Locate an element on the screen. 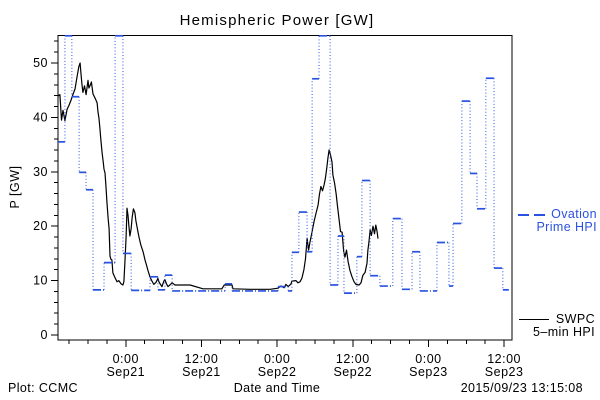  y-tick-value: 0 is located at coordinates (44, 335).